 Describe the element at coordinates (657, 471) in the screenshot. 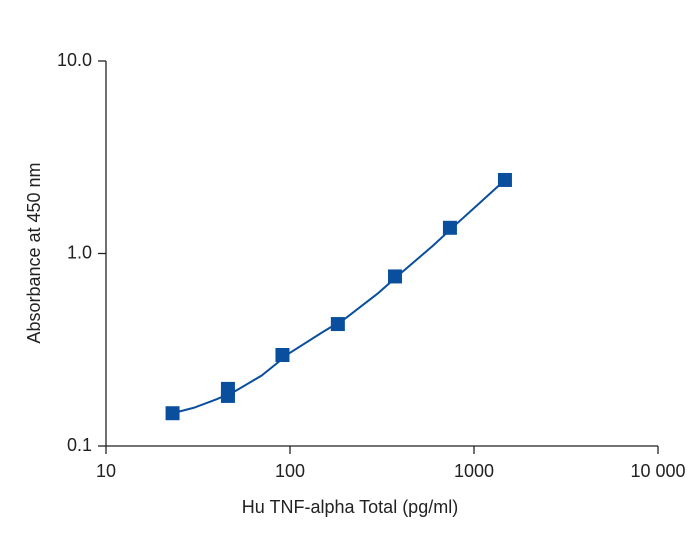

I see `x-tick-label: 10 000` at that location.